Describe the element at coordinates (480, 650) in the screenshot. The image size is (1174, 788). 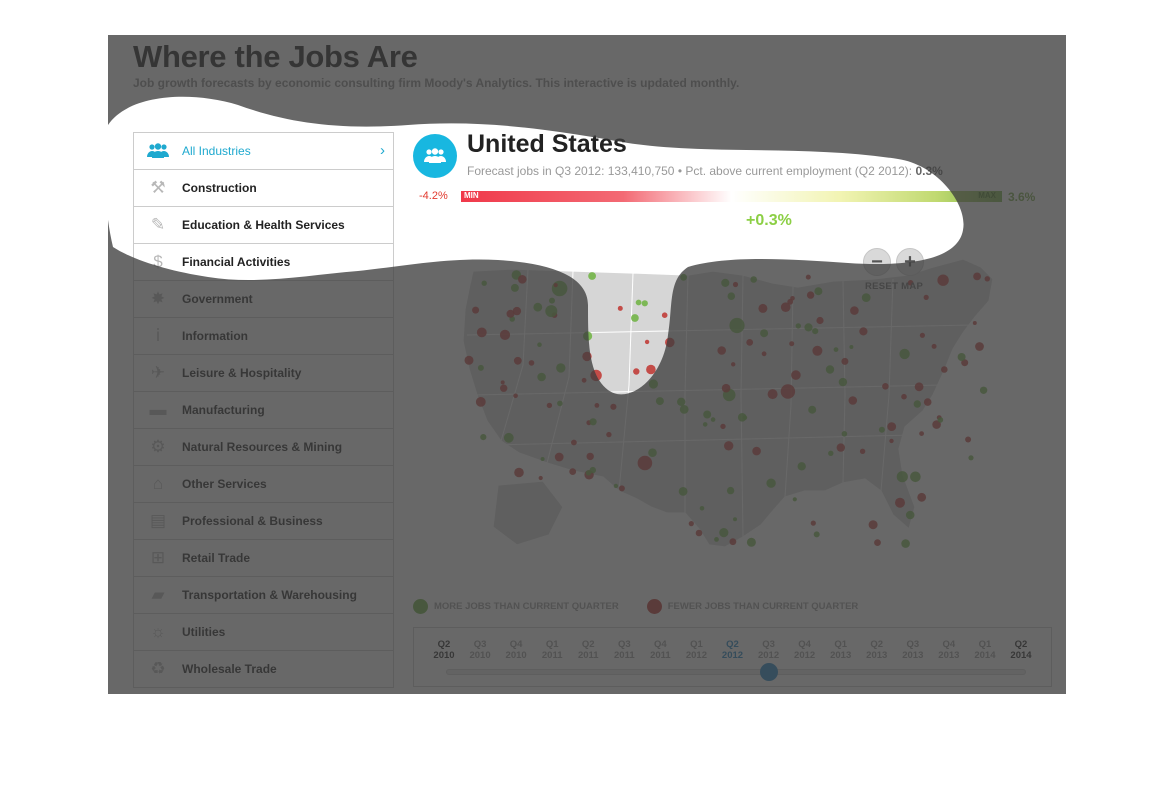
I see `timeline-quarter: Q3 2010` at that location.